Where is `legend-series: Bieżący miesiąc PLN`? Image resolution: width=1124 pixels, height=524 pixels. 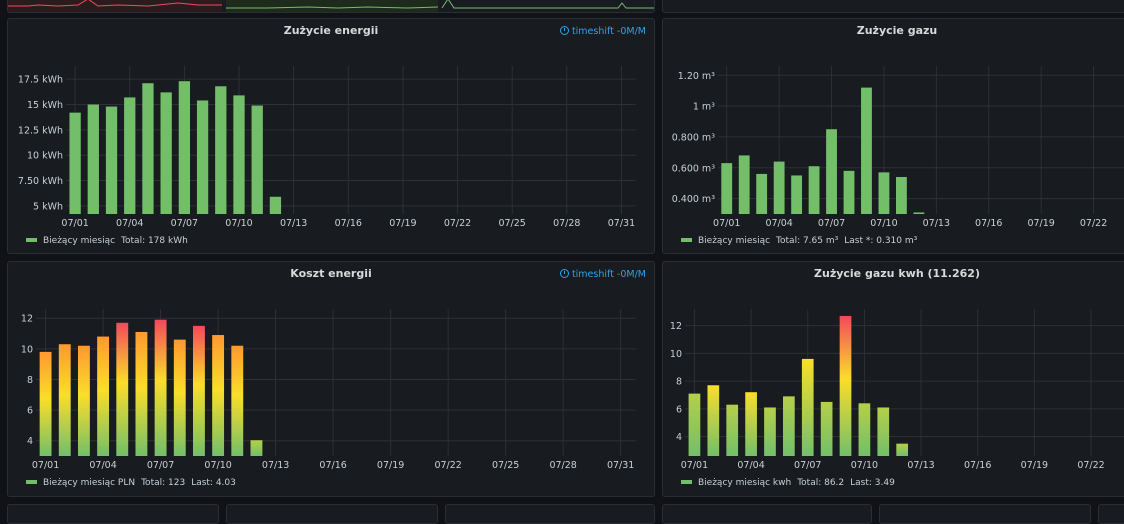 legend-series: Bieżący miesiąc PLN is located at coordinates (89, 483).